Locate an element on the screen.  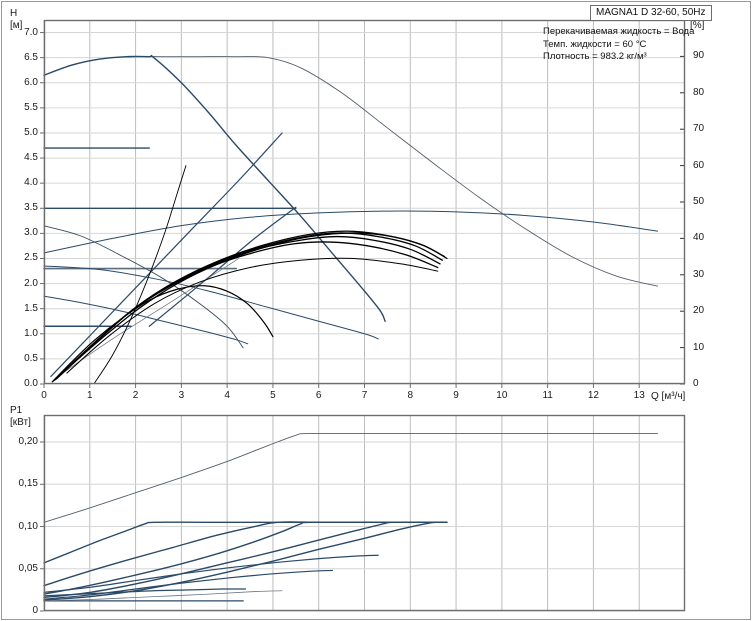
info-line-temp: Темп. жидкости = 60 °C is located at coordinates (595, 44).